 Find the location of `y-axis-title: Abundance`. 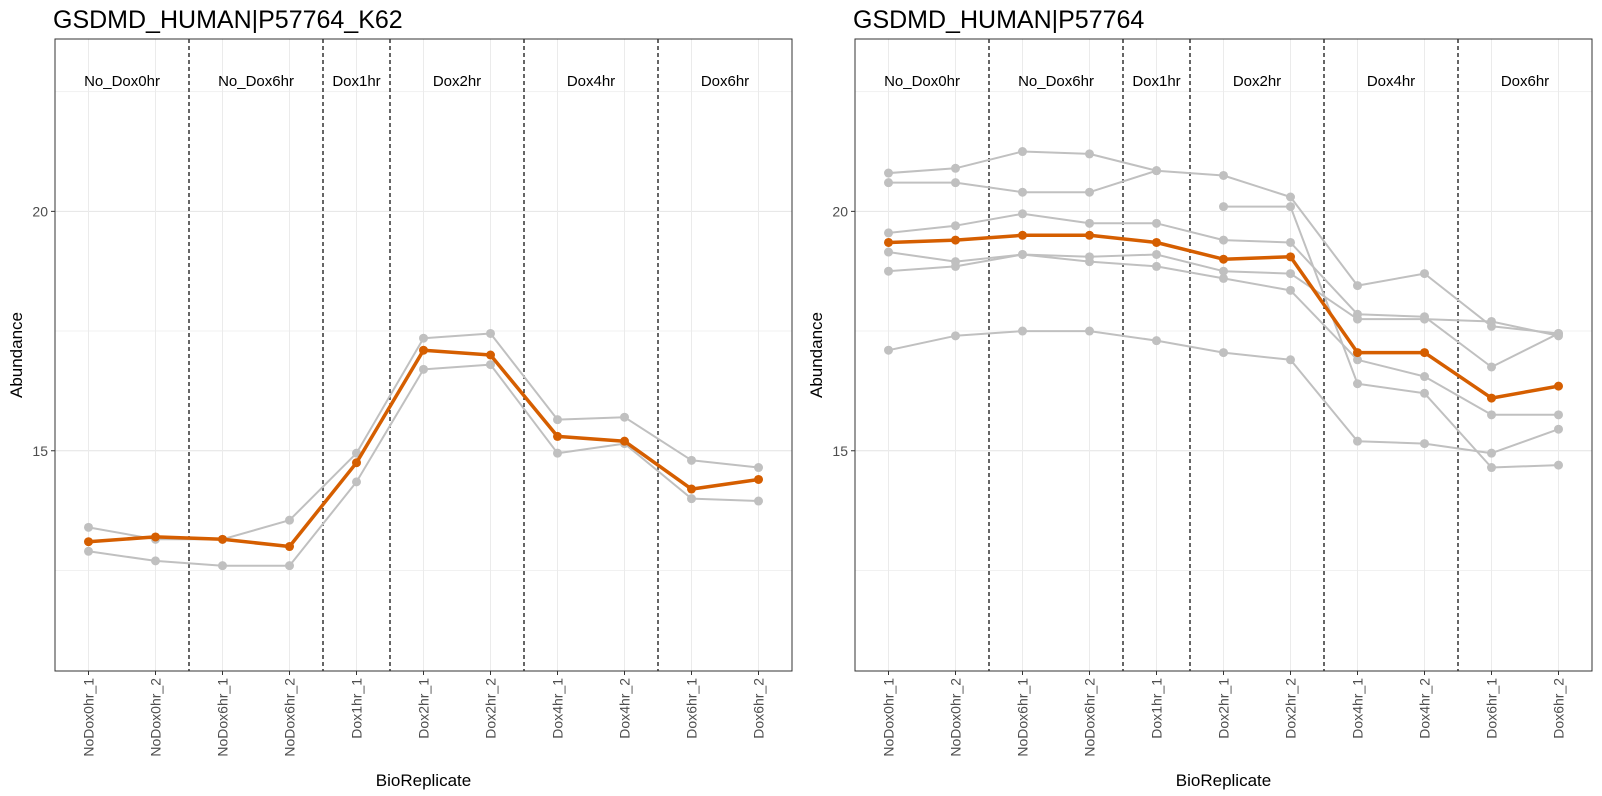

y-axis-title: Abundance is located at coordinates (816, 355).